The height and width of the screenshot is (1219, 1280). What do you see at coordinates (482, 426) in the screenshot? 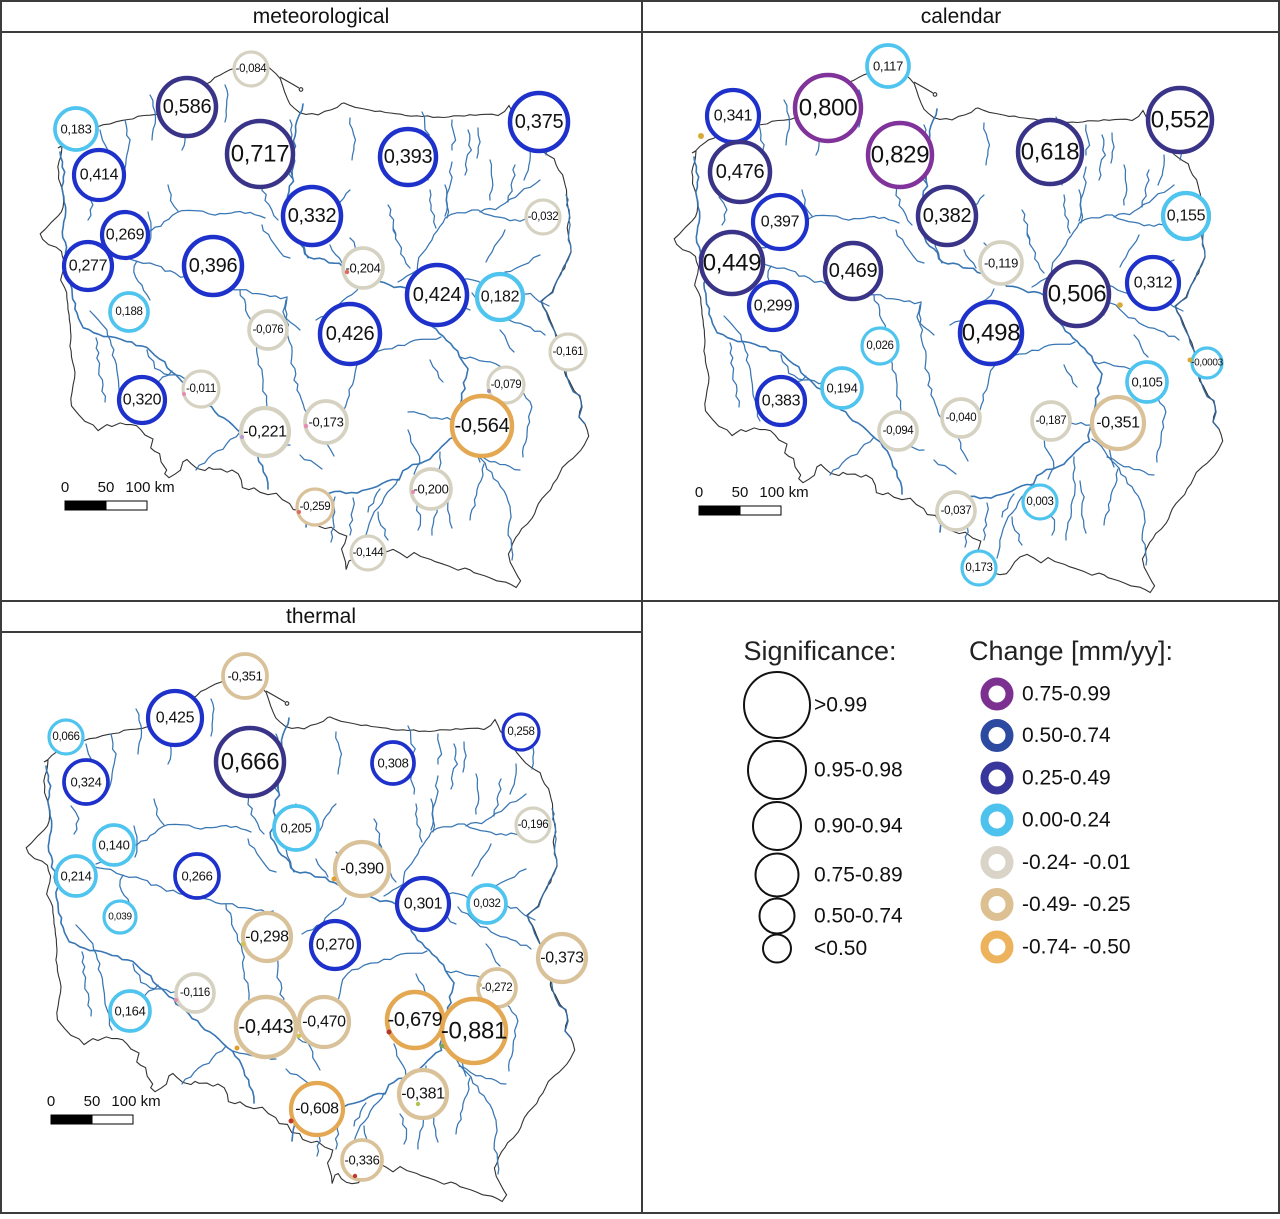
I see `svg-text: -0,564` at bounding box center [482, 426].